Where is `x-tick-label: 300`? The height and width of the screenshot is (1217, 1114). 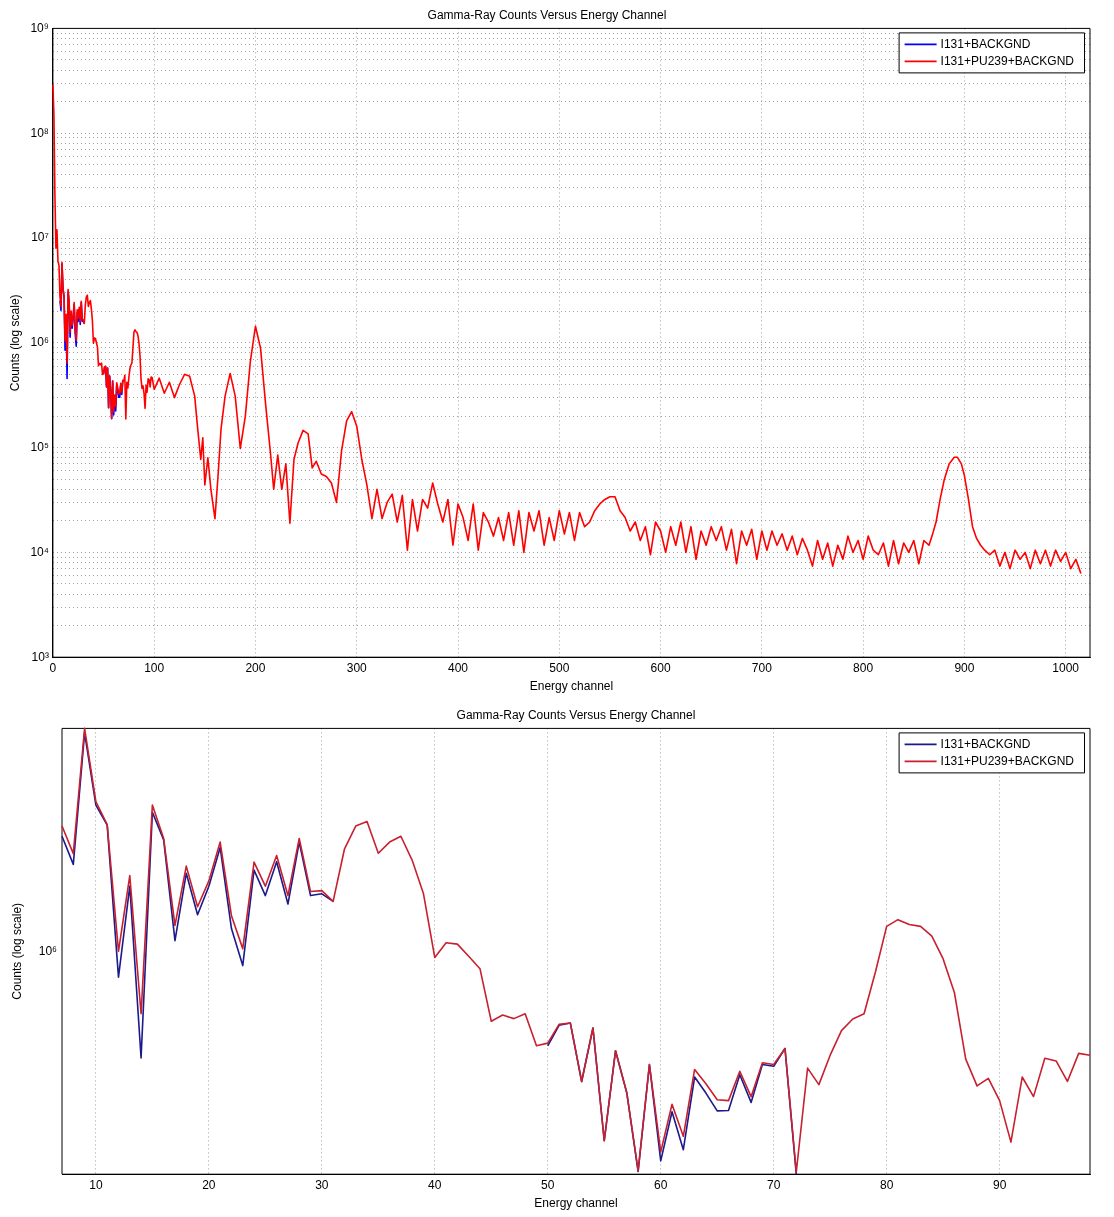 x-tick-label: 300 is located at coordinates (357, 667).